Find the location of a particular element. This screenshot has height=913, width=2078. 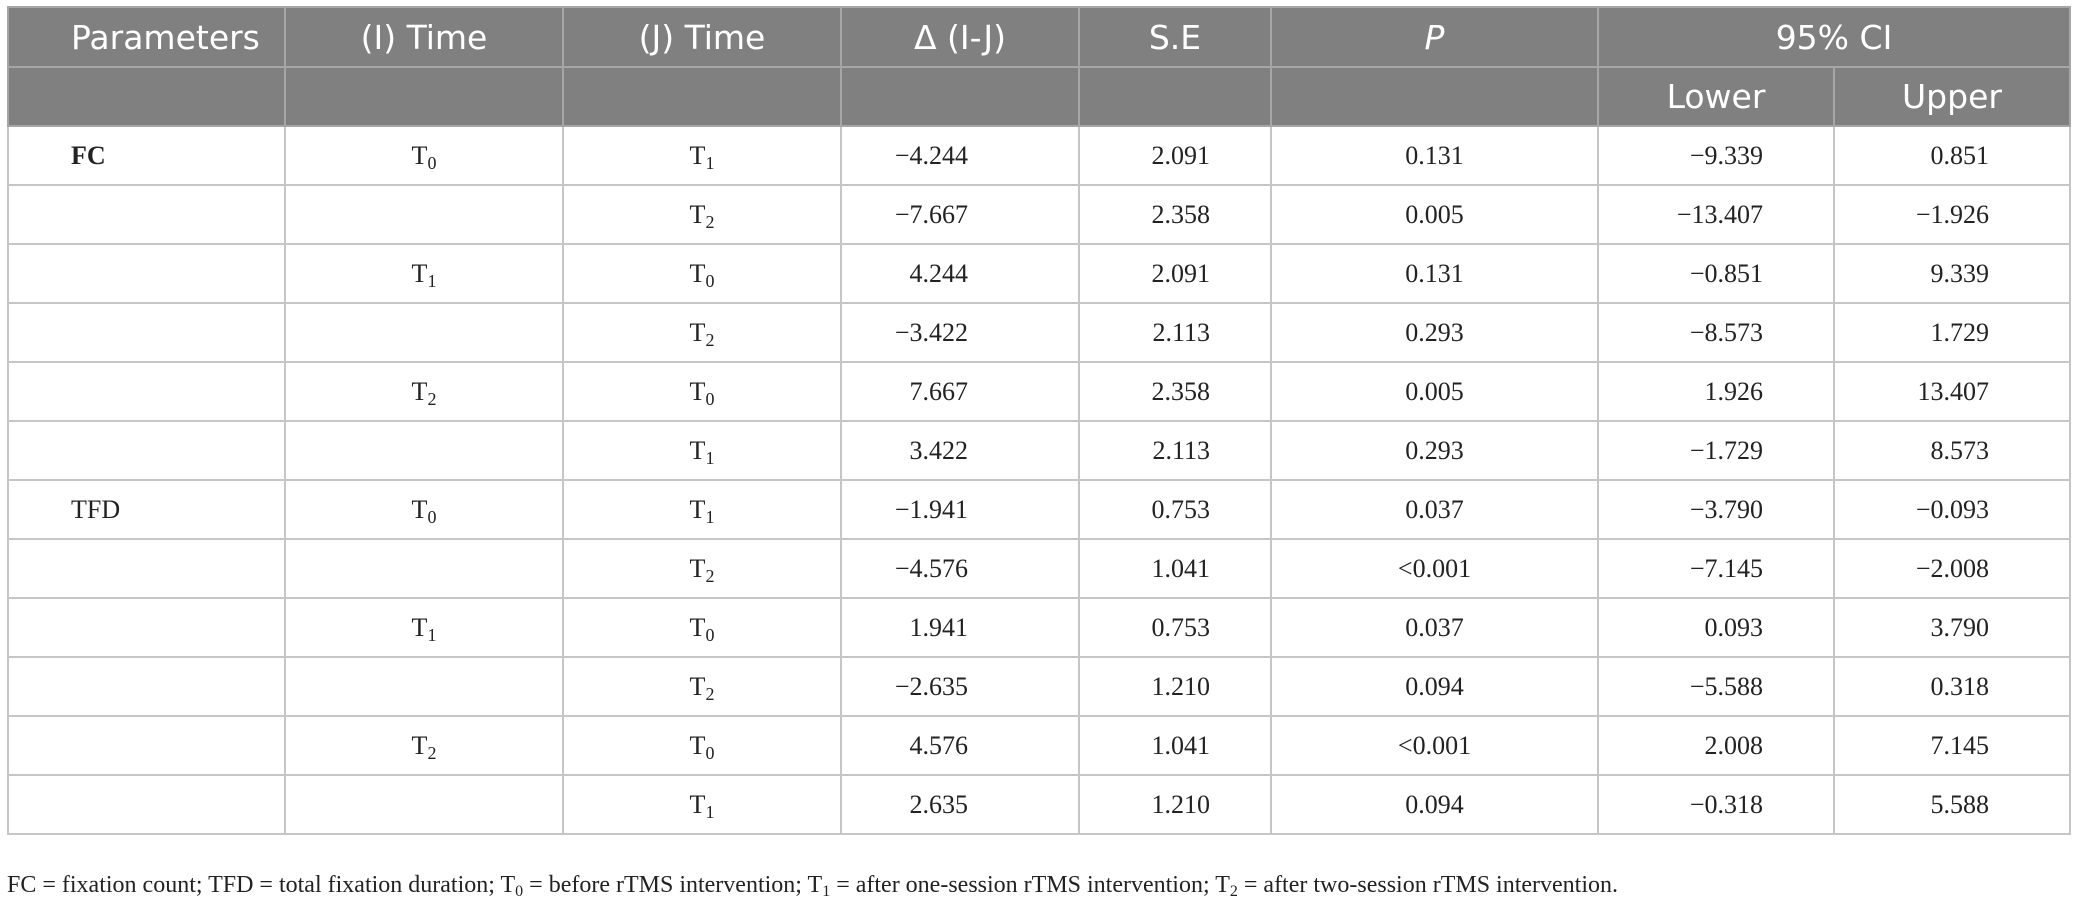

header-p: P is located at coordinates (1434, 37).